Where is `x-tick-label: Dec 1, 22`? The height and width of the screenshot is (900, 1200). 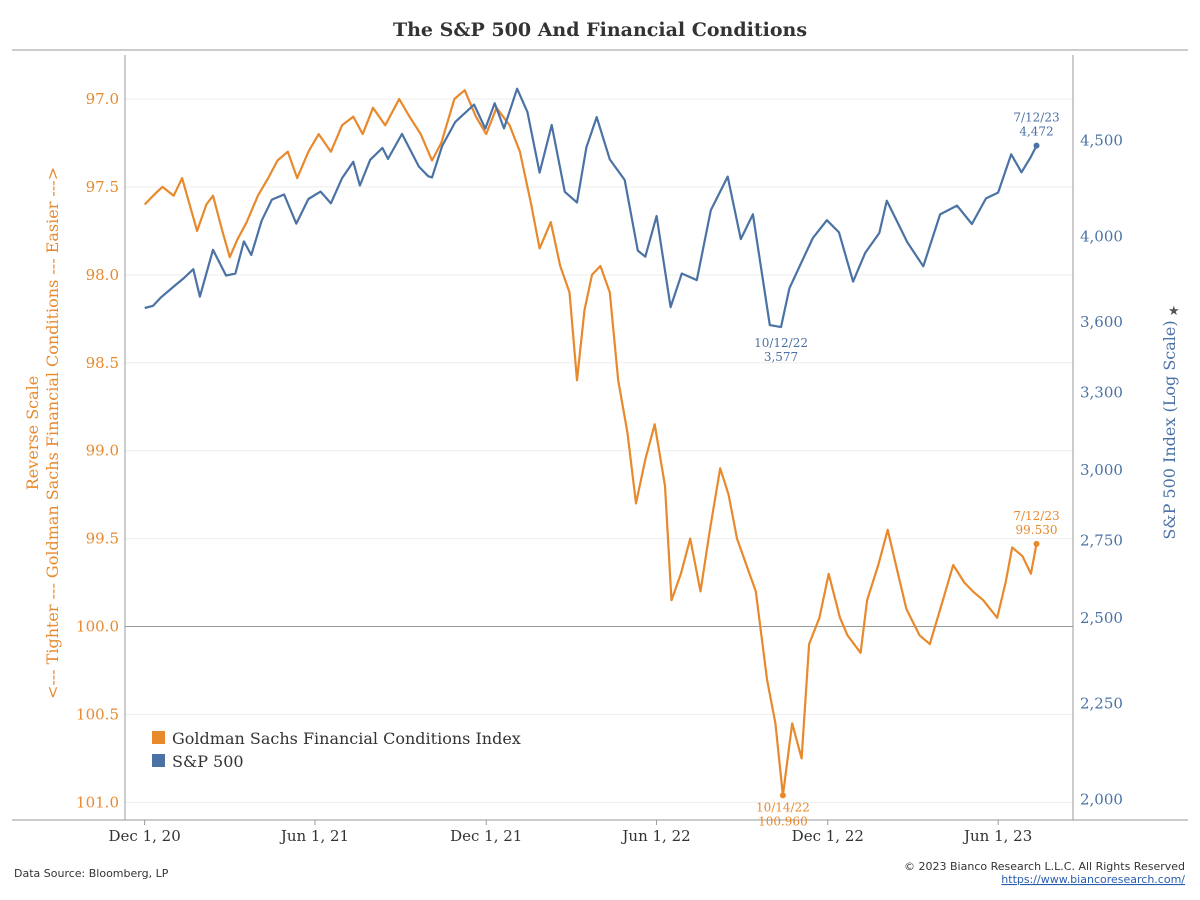 x-tick-label: Dec 1, 22 is located at coordinates (828, 836).